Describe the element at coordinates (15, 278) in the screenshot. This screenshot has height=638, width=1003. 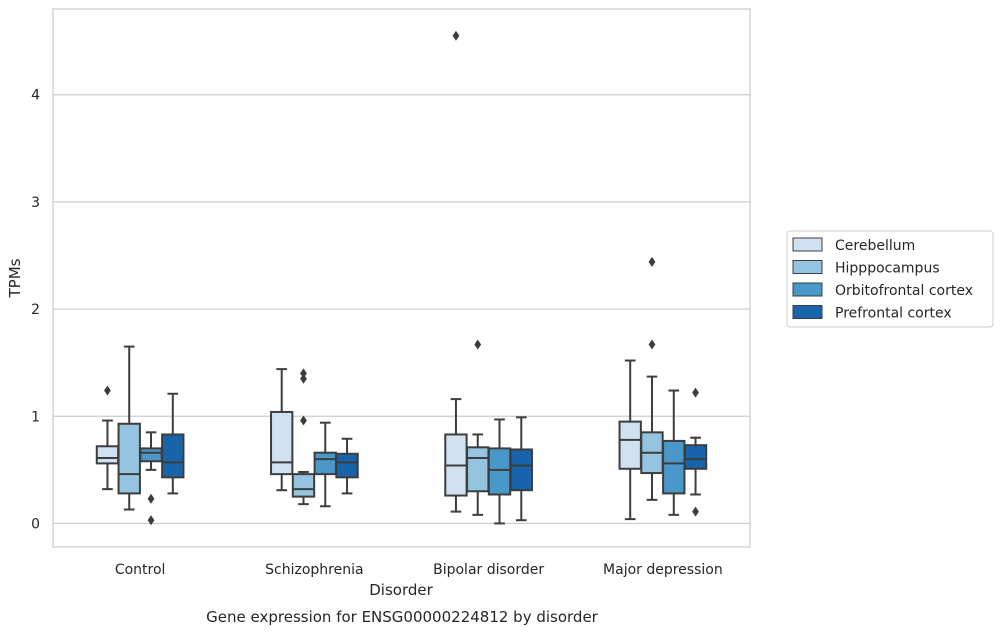
I see `y-axis-title: TPMs` at that location.